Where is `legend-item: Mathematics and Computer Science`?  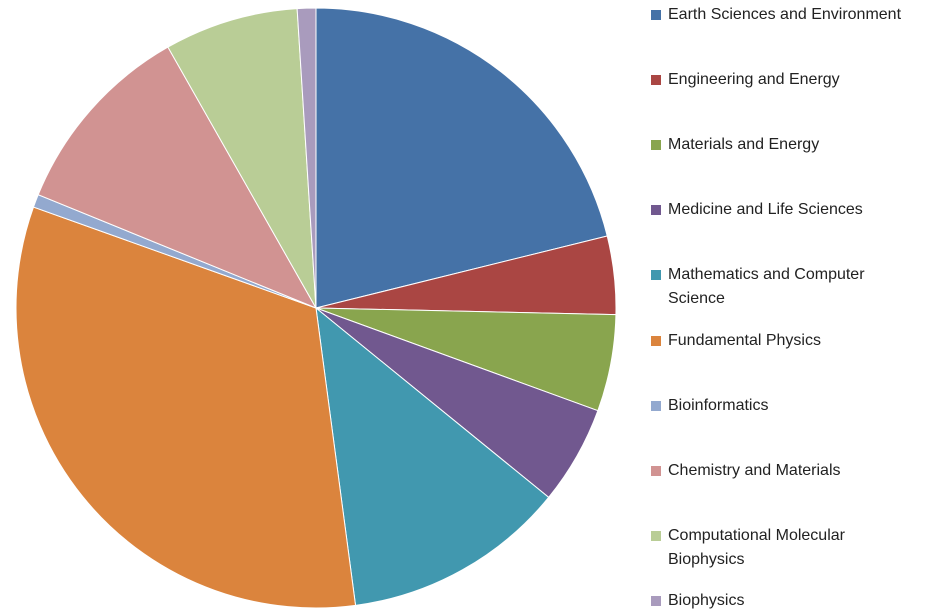
legend-item: Mathematics and Computer Science is located at coordinates (787, 287).